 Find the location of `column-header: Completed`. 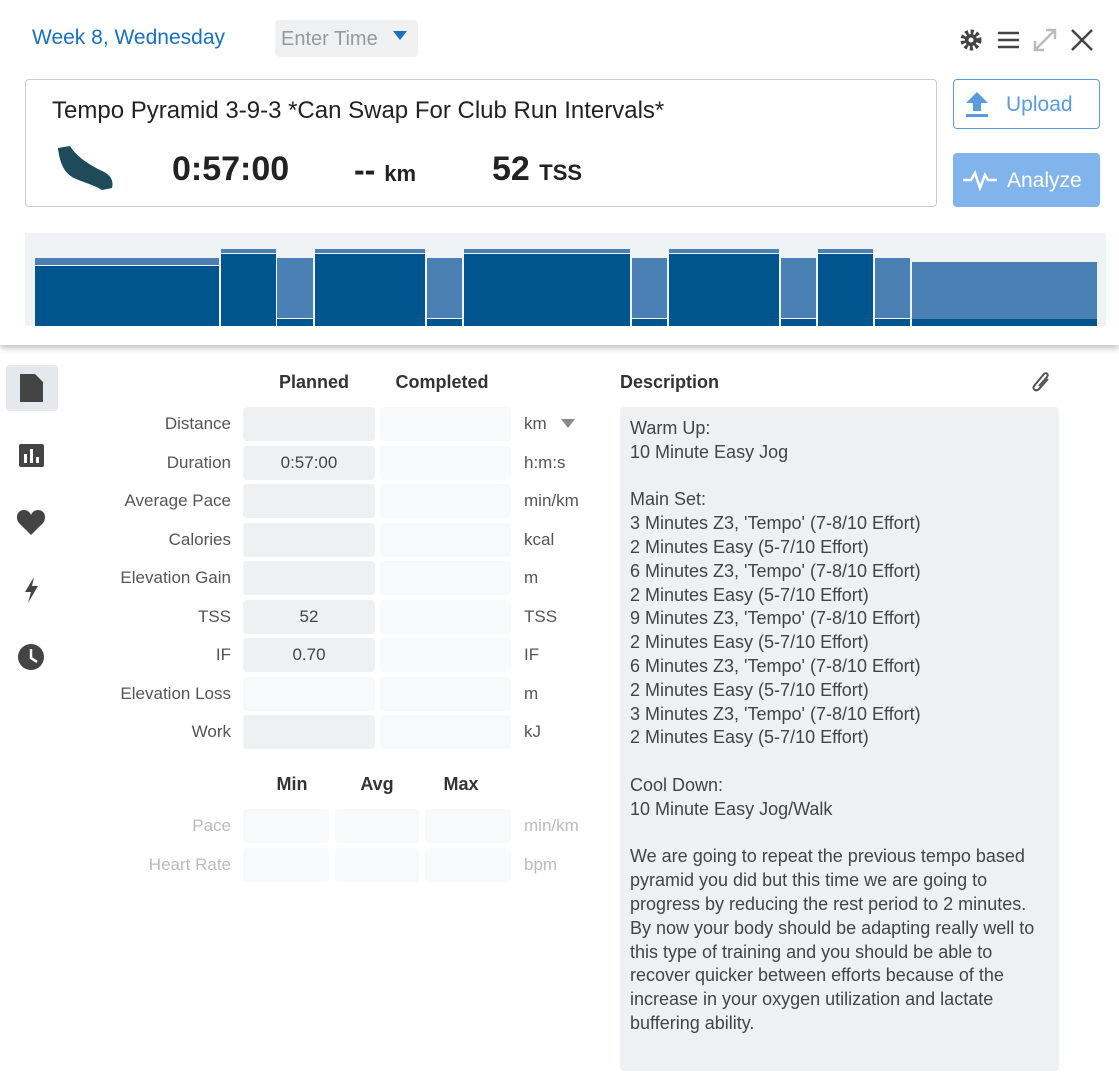

column-header: Completed is located at coordinates (442, 382).